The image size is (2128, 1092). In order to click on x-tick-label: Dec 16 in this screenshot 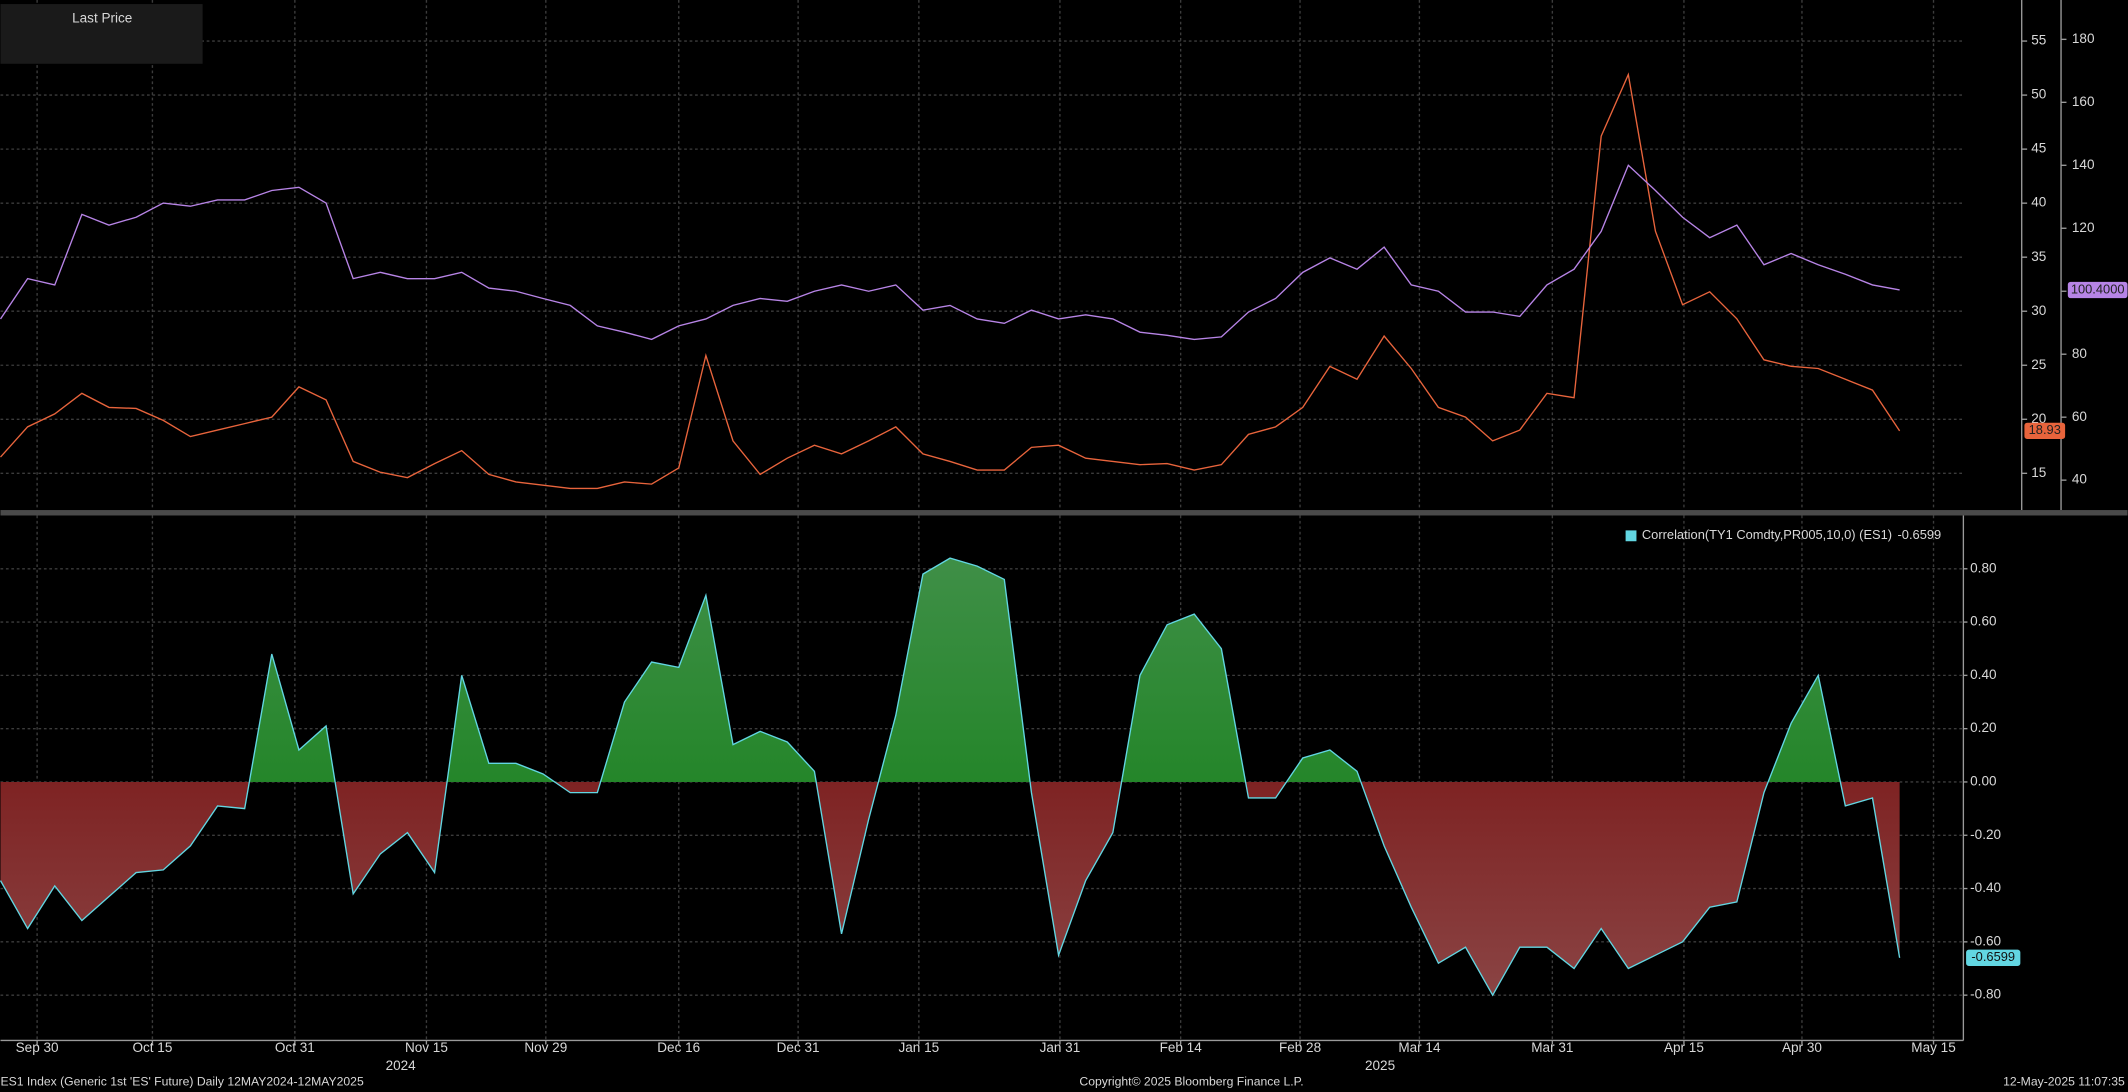, I will do `click(678, 1047)`.